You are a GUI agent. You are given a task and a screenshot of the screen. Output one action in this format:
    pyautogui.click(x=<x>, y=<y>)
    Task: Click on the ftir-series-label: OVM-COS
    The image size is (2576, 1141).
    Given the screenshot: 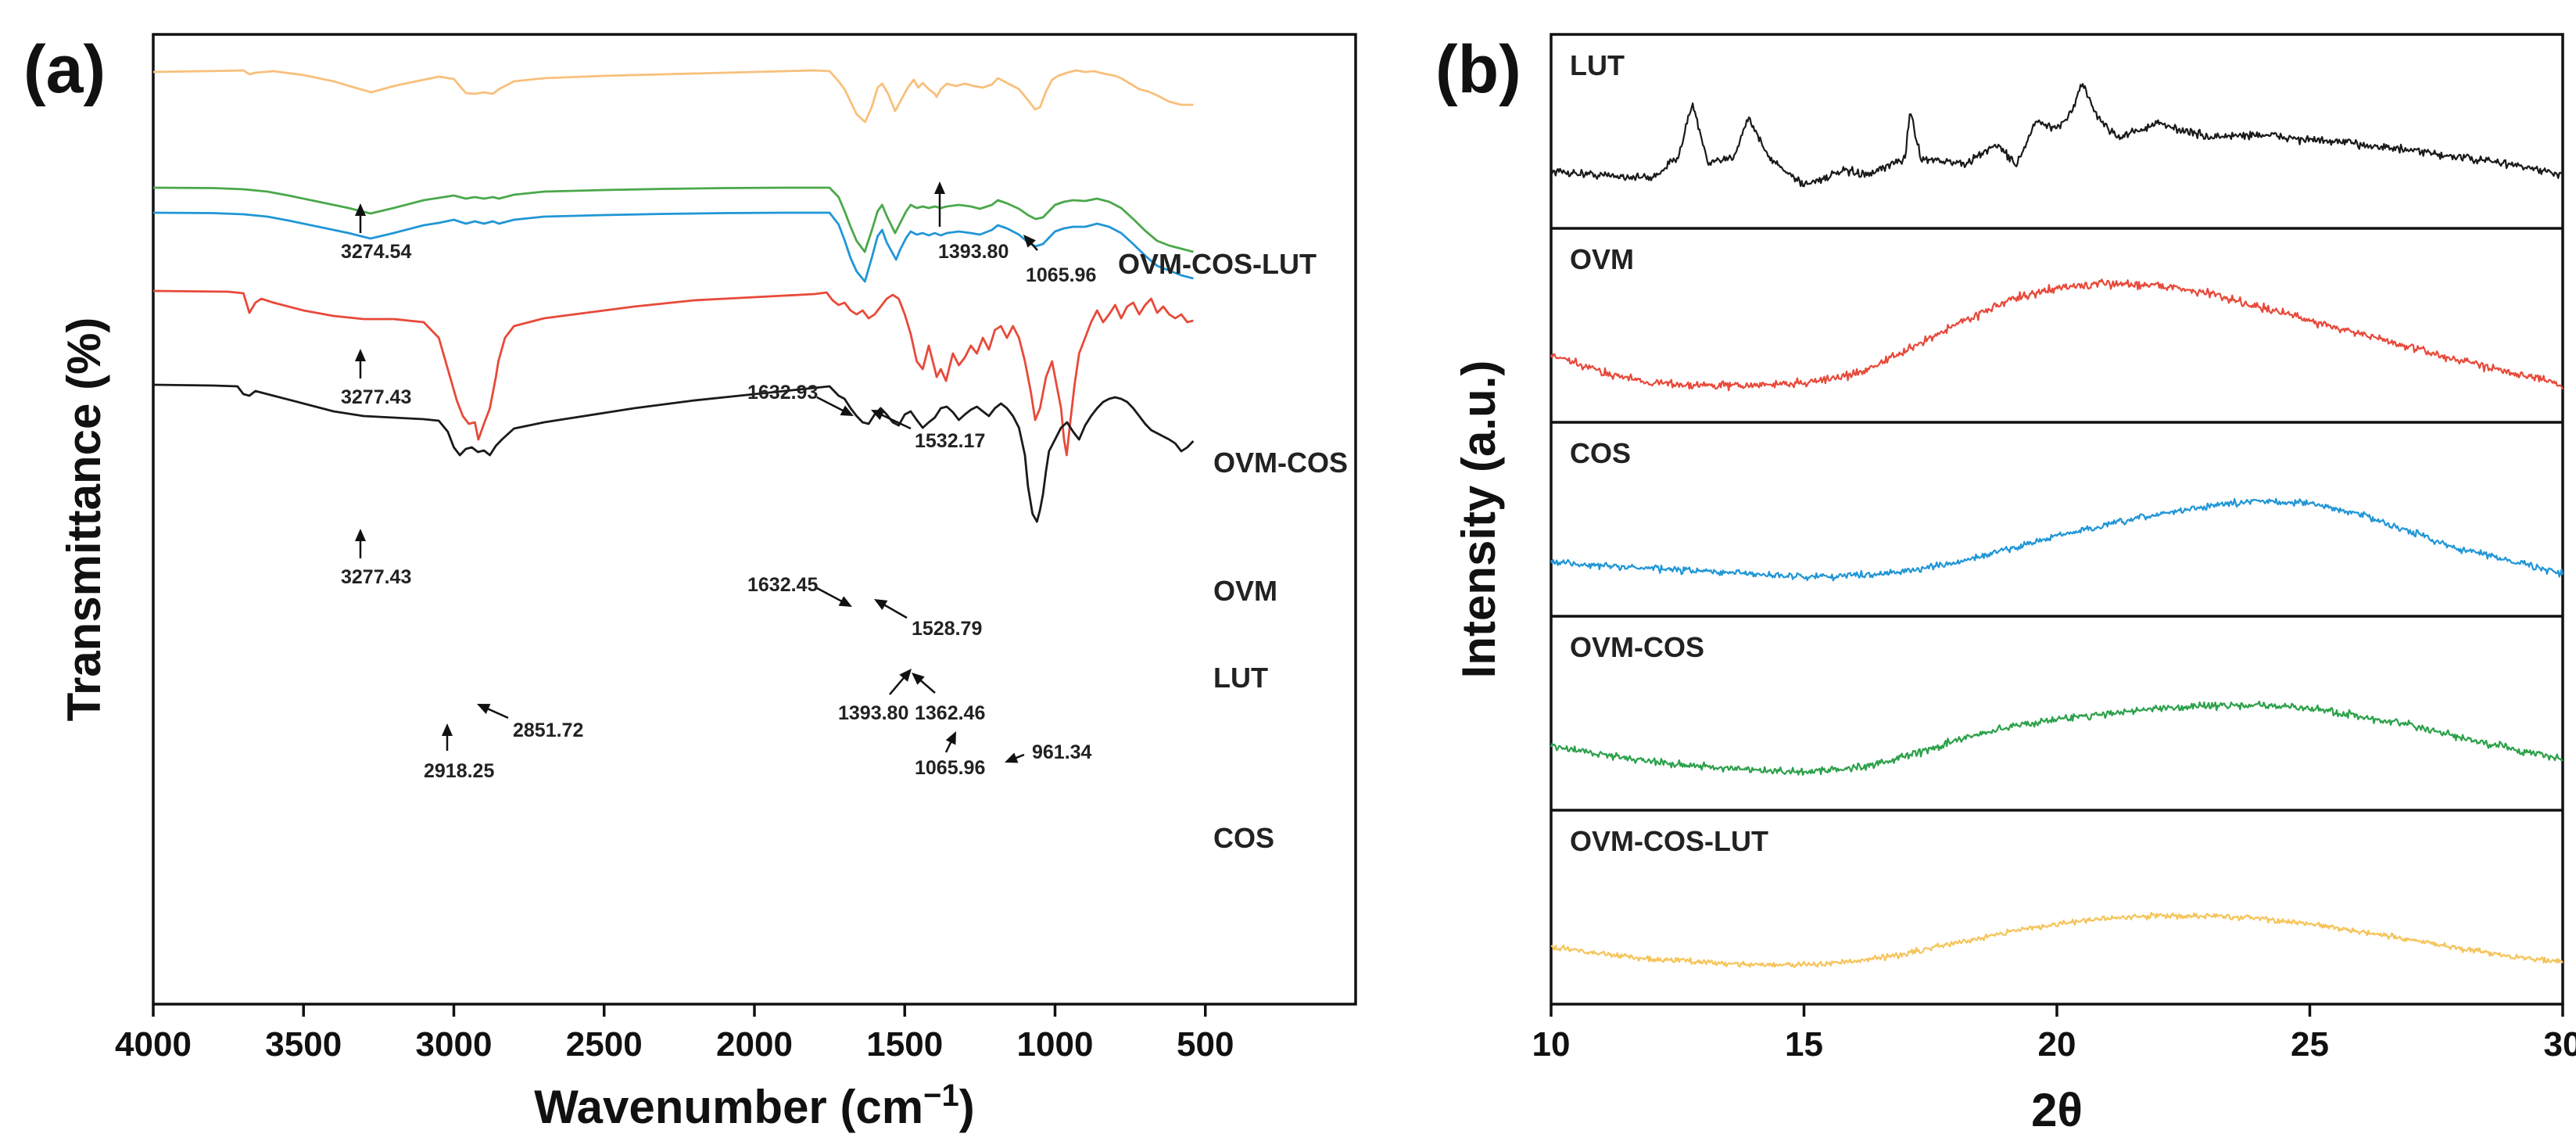 What is the action you would take?
    pyautogui.click(x=1280, y=463)
    